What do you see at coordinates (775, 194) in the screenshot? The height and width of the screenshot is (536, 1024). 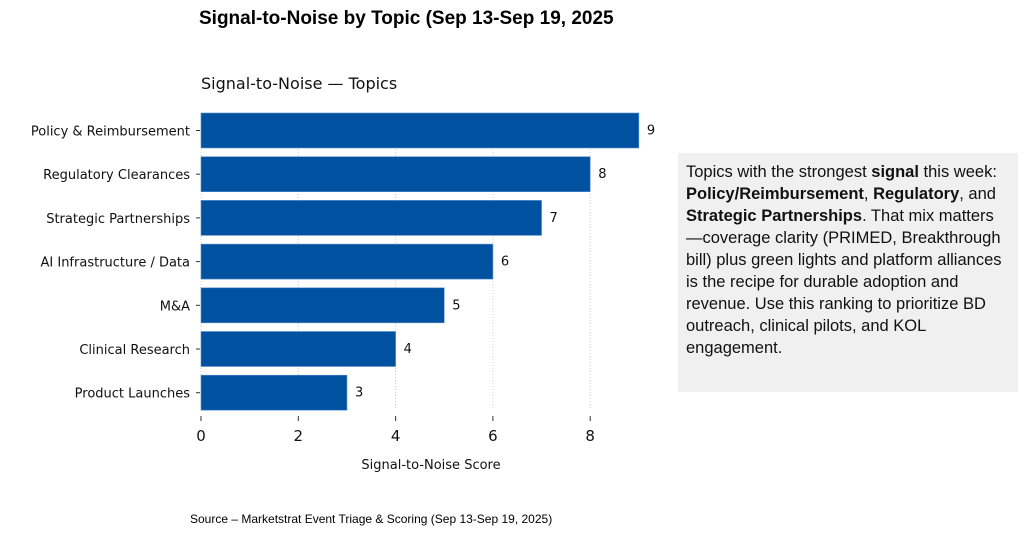 I see `note-emphasis: Policy/Reimbursement` at bounding box center [775, 194].